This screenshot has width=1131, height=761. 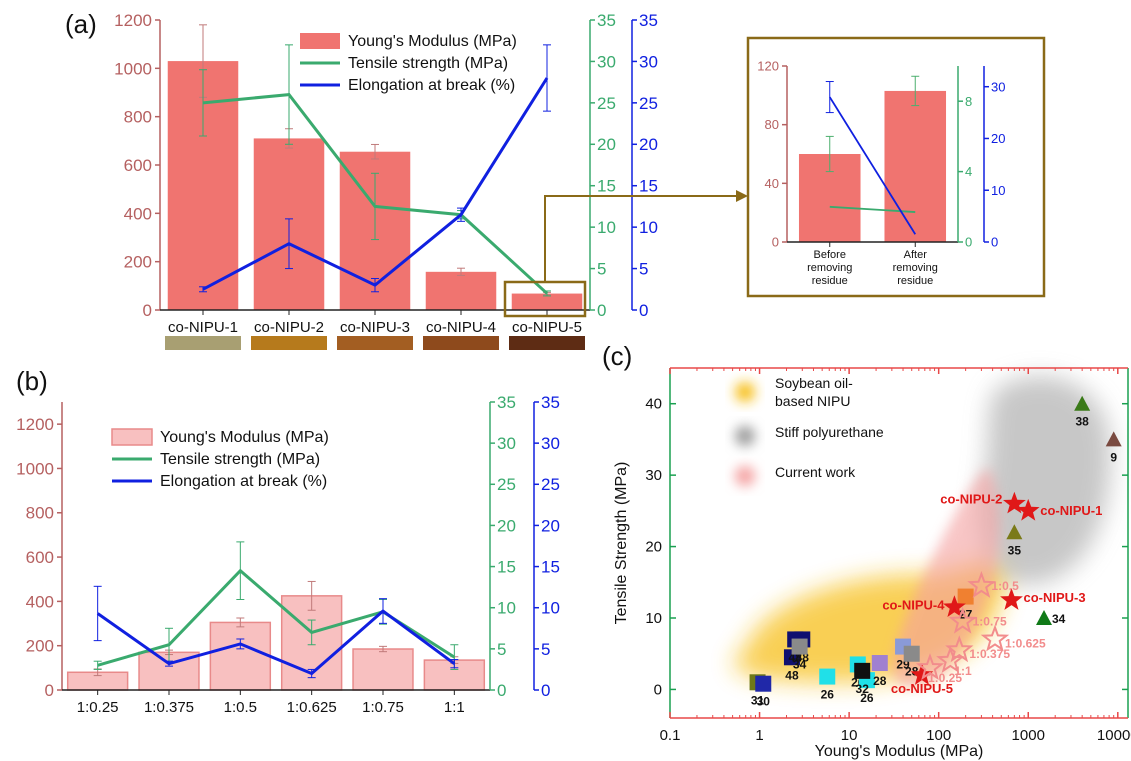 I want to click on legend-label: Young's Modulus (MPa), so click(x=432, y=41).